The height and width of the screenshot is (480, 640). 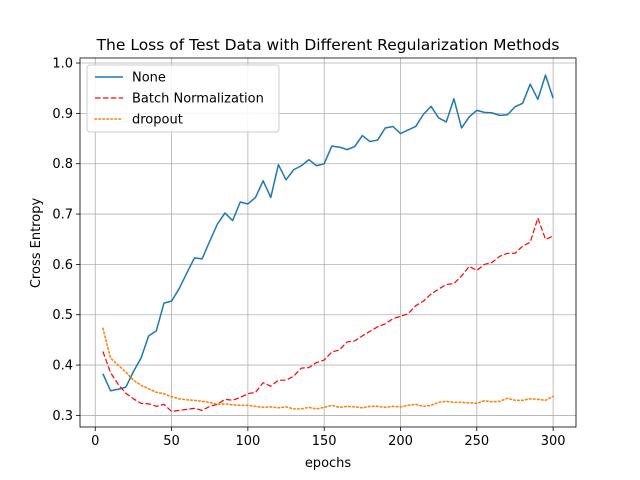 I want to click on legend-label: dropout, so click(x=157, y=120).